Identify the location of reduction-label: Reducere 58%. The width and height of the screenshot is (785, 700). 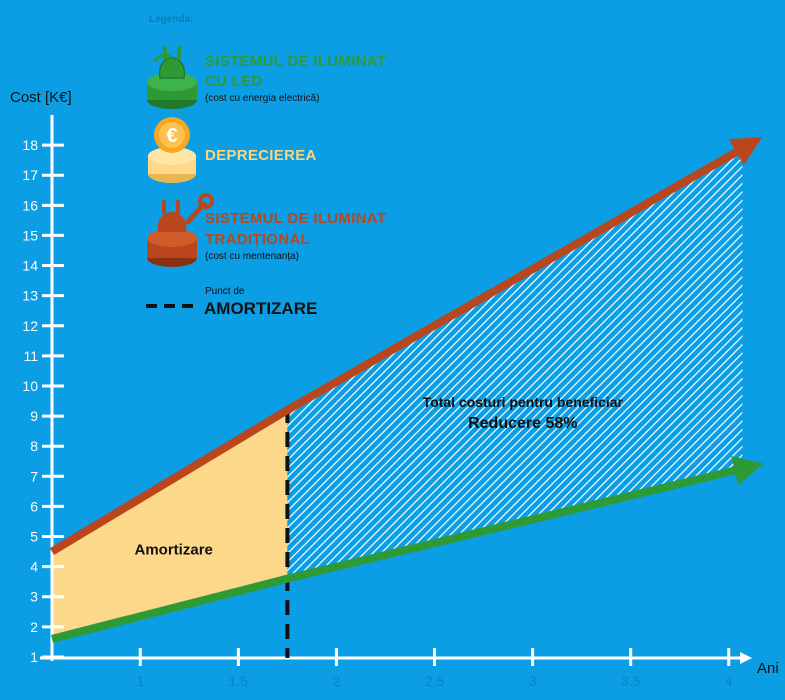
(522, 423).